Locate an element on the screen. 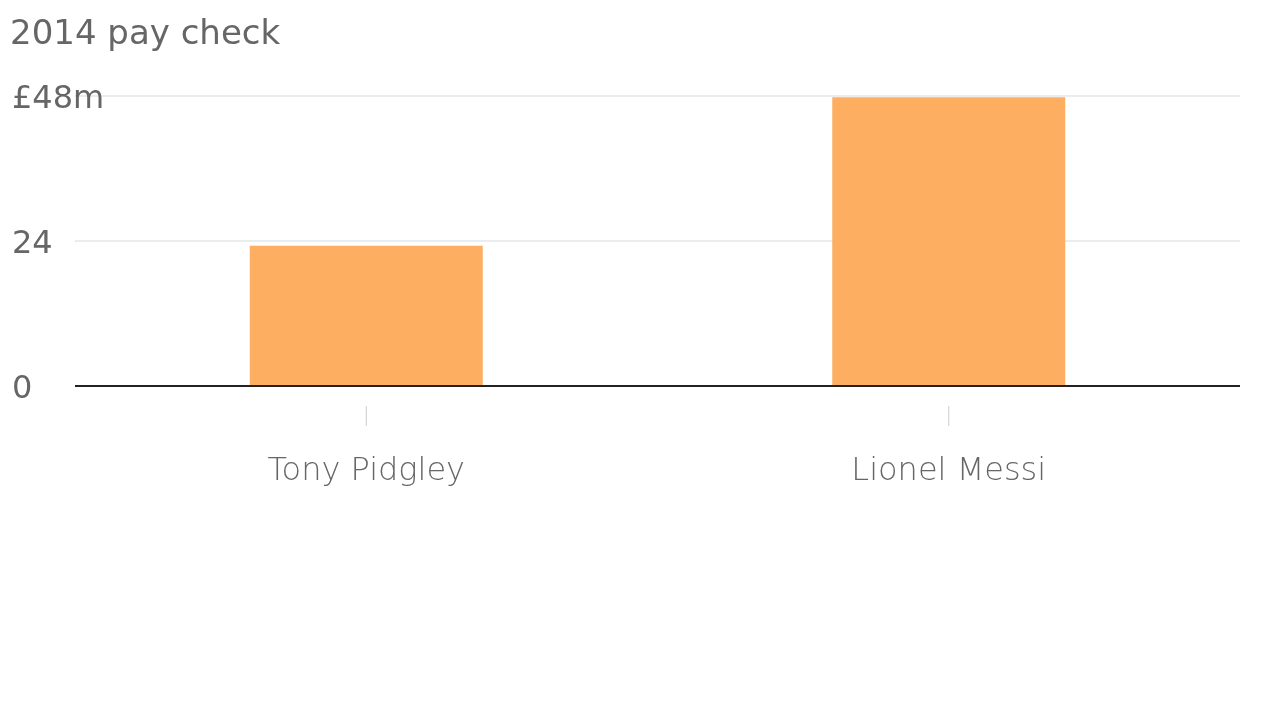  y-tick-label: 24 is located at coordinates (32, 242).